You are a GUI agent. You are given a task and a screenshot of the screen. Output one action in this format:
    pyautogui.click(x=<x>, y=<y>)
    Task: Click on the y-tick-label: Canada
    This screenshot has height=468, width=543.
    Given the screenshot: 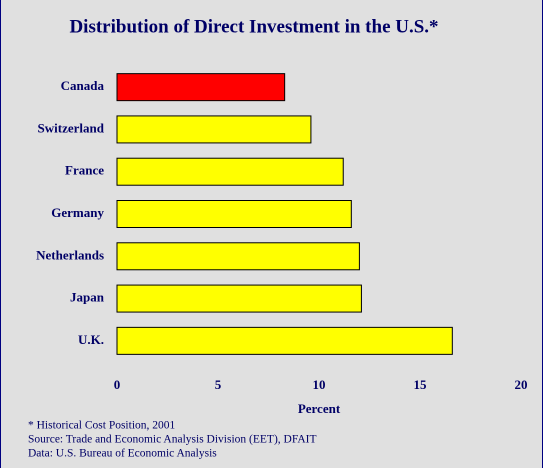 What is the action you would take?
    pyautogui.click(x=83, y=85)
    